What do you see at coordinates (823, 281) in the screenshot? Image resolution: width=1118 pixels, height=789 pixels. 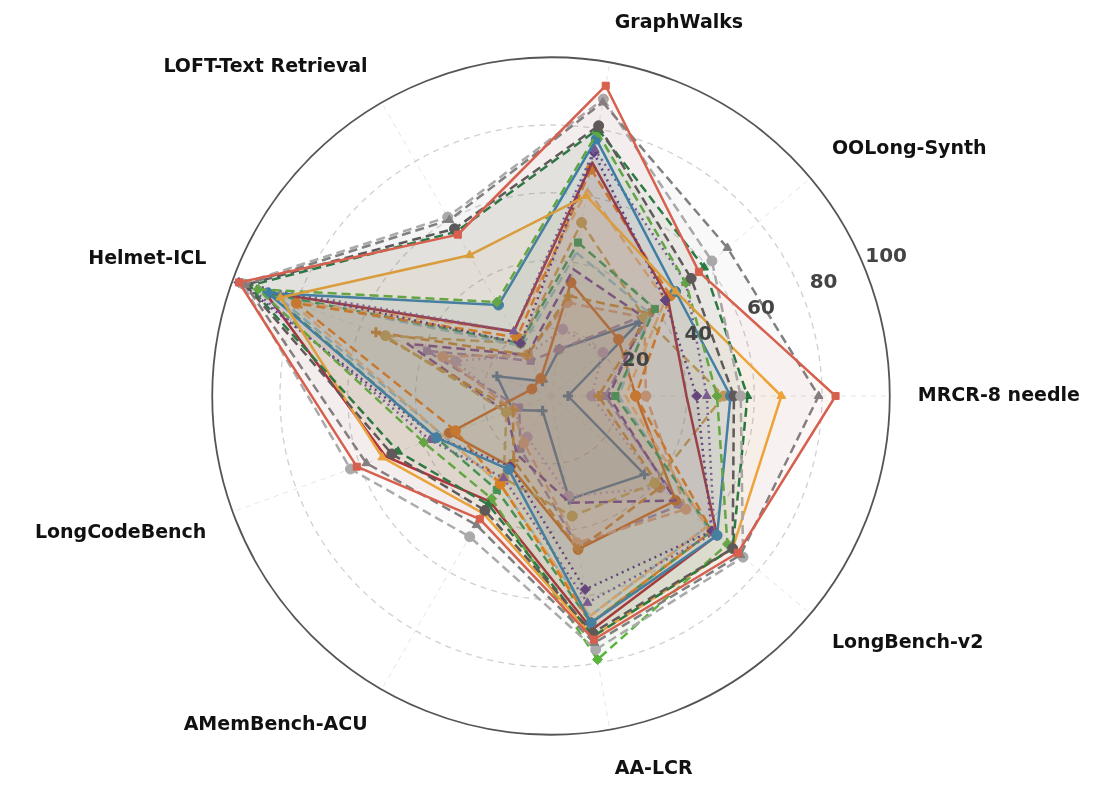 I see `y-tick-label: 80` at bounding box center [823, 281].